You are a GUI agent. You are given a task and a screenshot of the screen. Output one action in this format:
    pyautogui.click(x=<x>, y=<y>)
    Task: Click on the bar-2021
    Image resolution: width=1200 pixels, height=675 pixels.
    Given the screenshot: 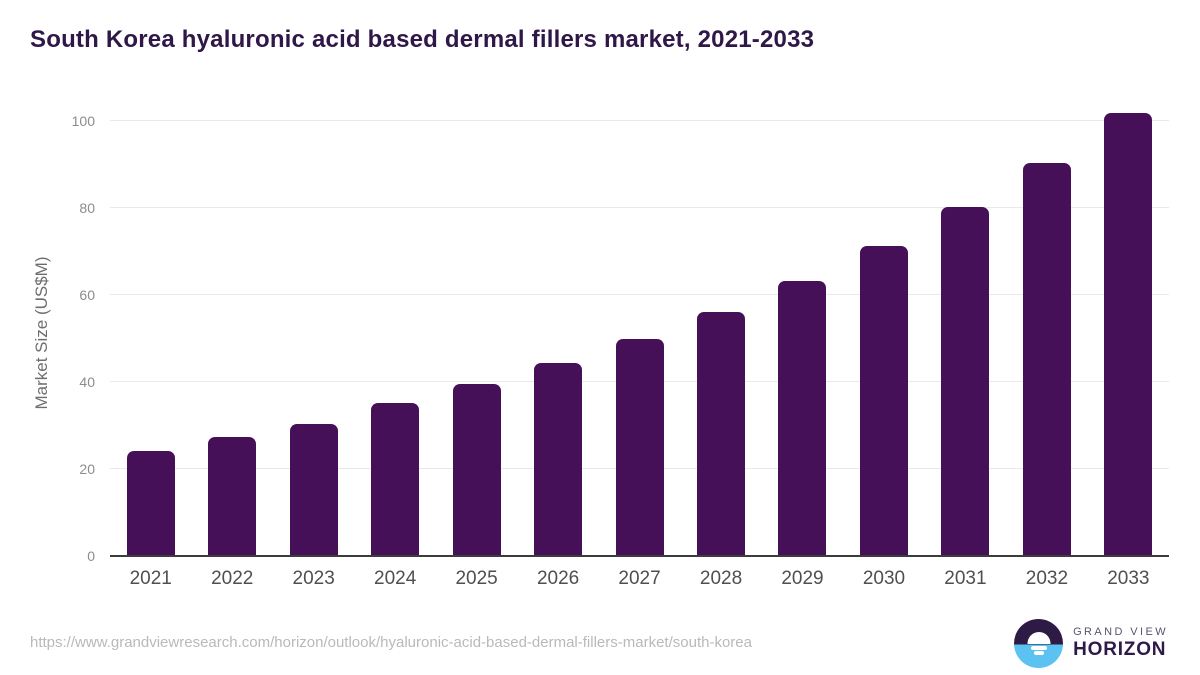 What is the action you would take?
    pyautogui.click(x=150, y=503)
    